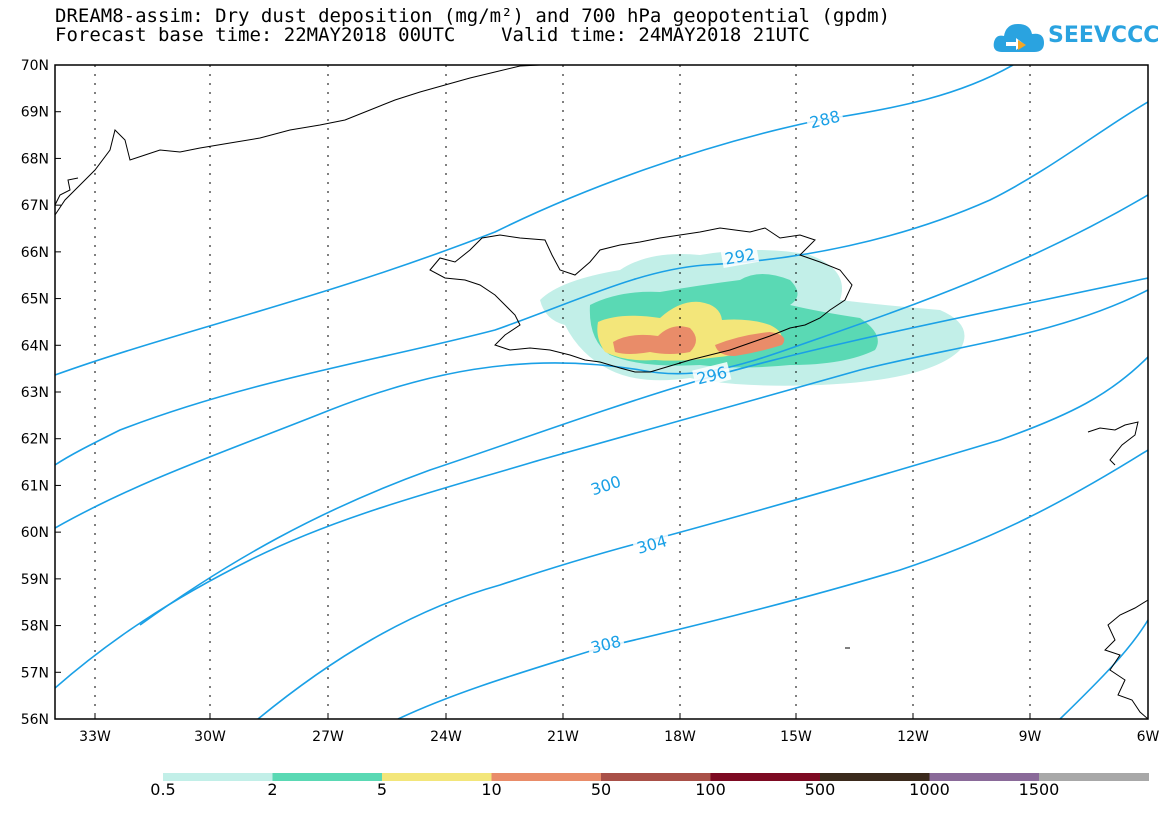  What do you see at coordinates (35, 66) in the screenshot?
I see `latitude-label: 70N` at bounding box center [35, 66].